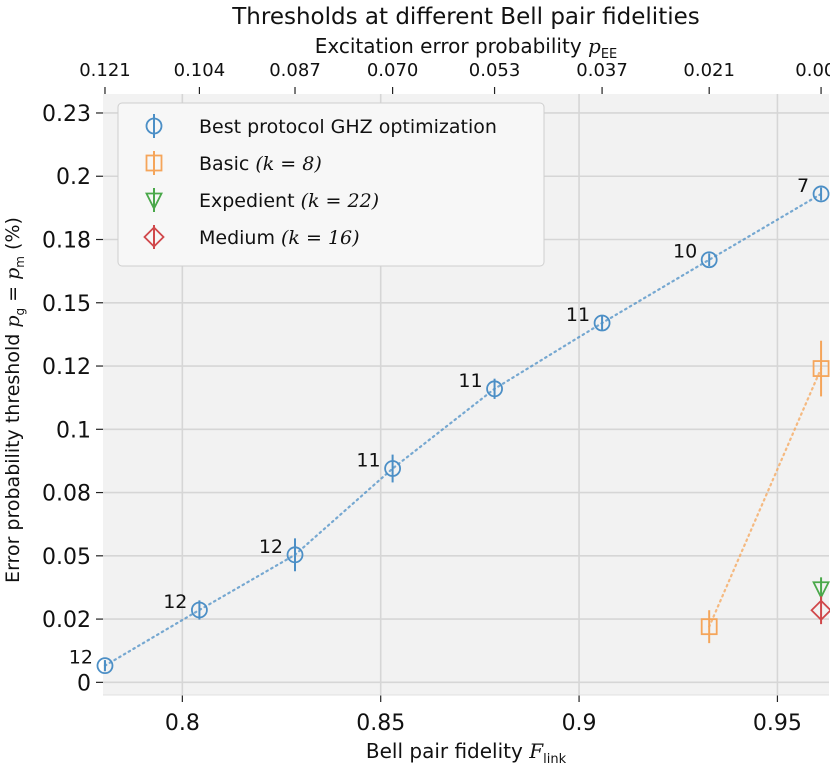  I want to click on legend-item: Best protocol GHZ optimization, so click(321, 126).